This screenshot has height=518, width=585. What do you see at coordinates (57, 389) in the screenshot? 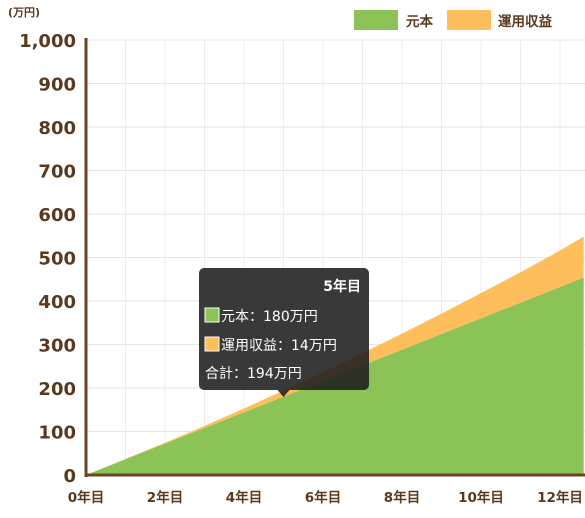
I see `y-tick-label: 200` at bounding box center [57, 389].